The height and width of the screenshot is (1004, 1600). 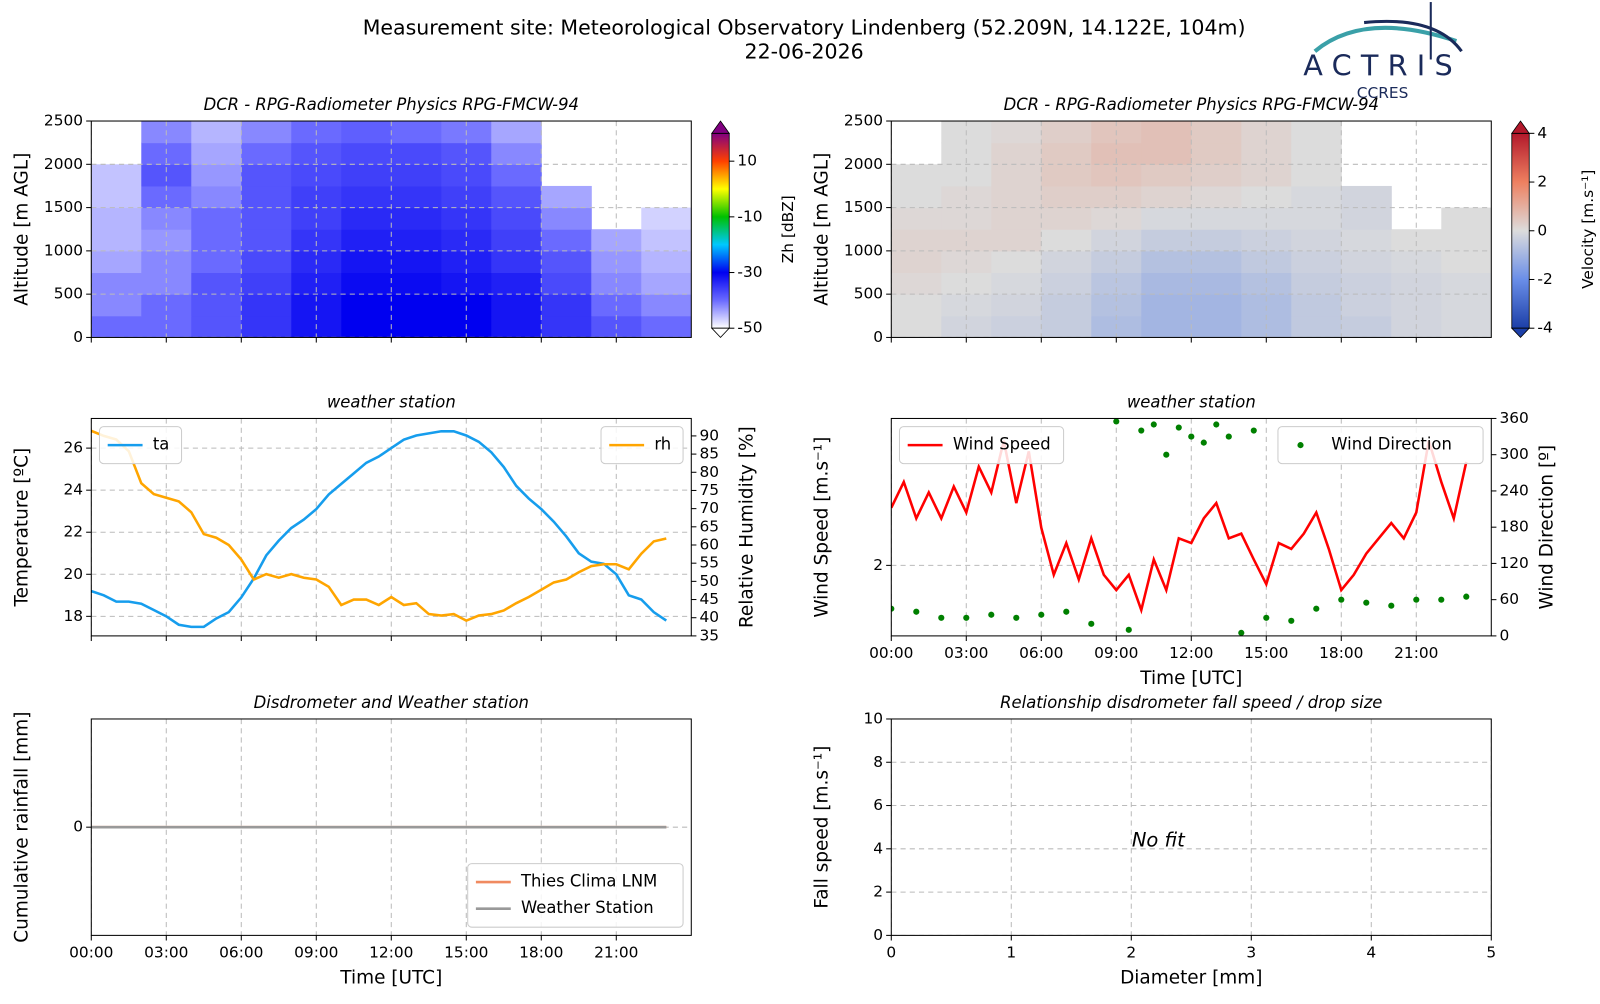 I want to click on y2-tick-label: 45, so click(x=709, y=599).